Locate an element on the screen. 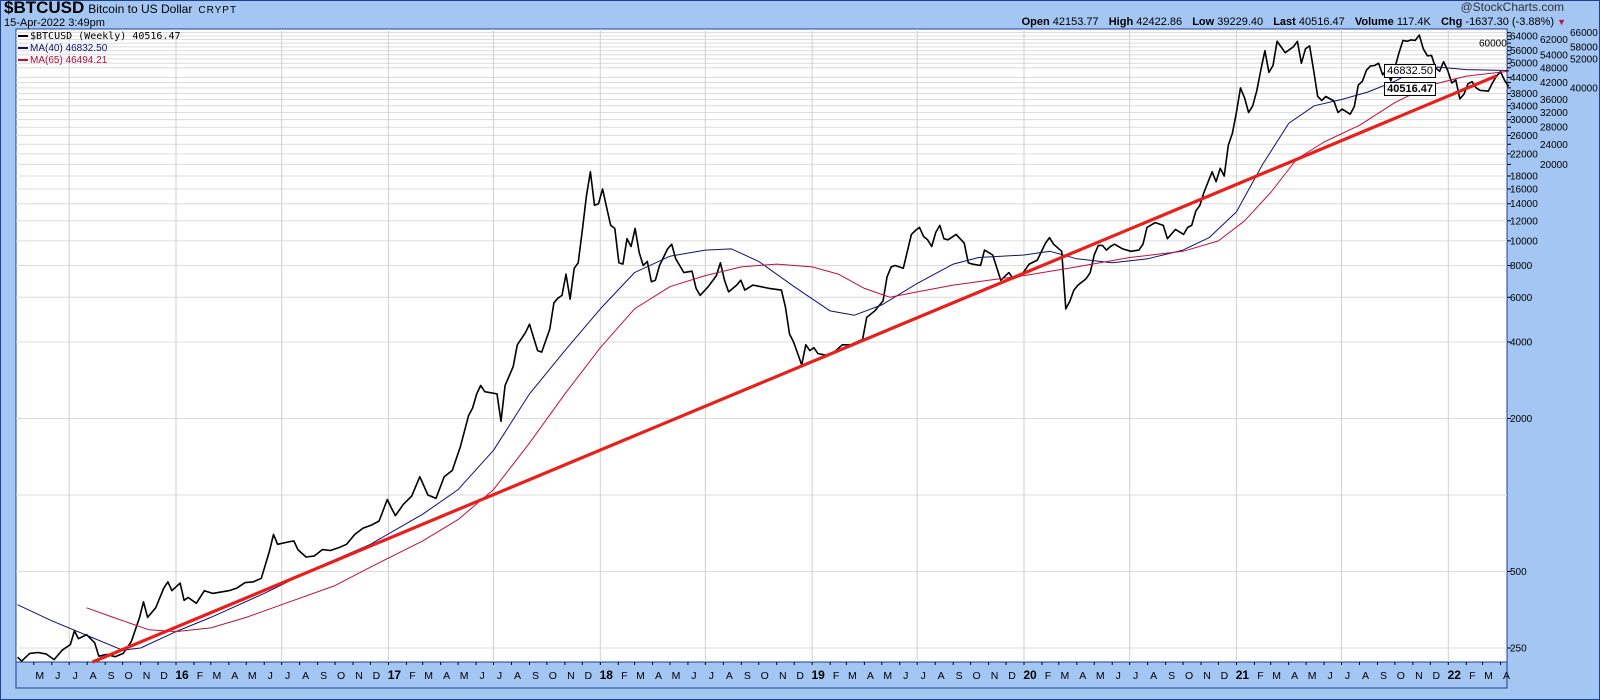 This screenshot has width=1600, height=700. high-label: High is located at coordinates (1121, 22).